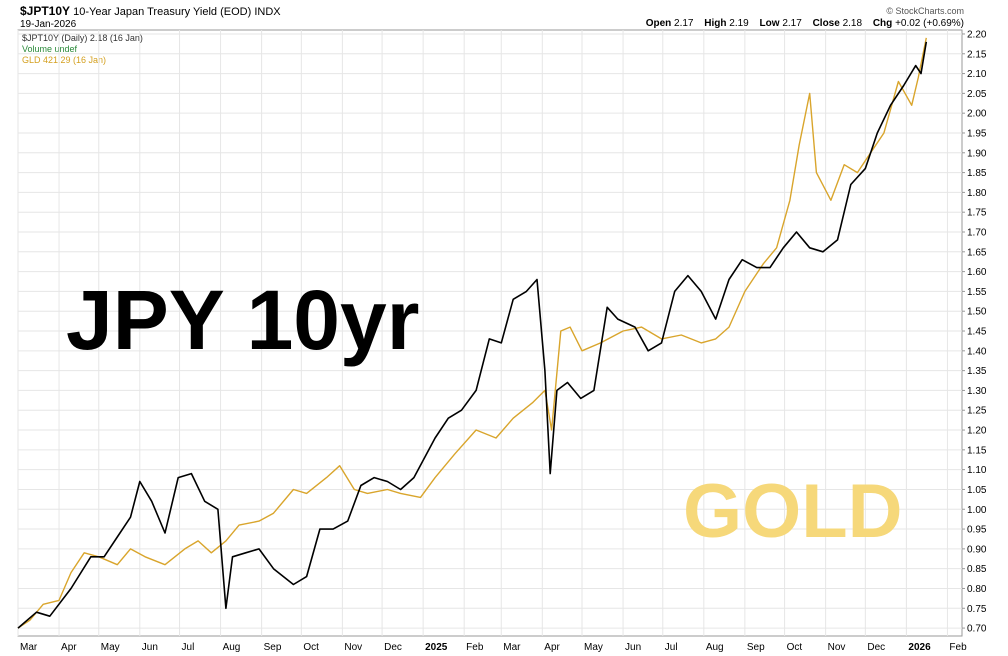  What do you see at coordinates (715, 23) in the screenshot?
I see `high-label: High` at bounding box center [715, 23].